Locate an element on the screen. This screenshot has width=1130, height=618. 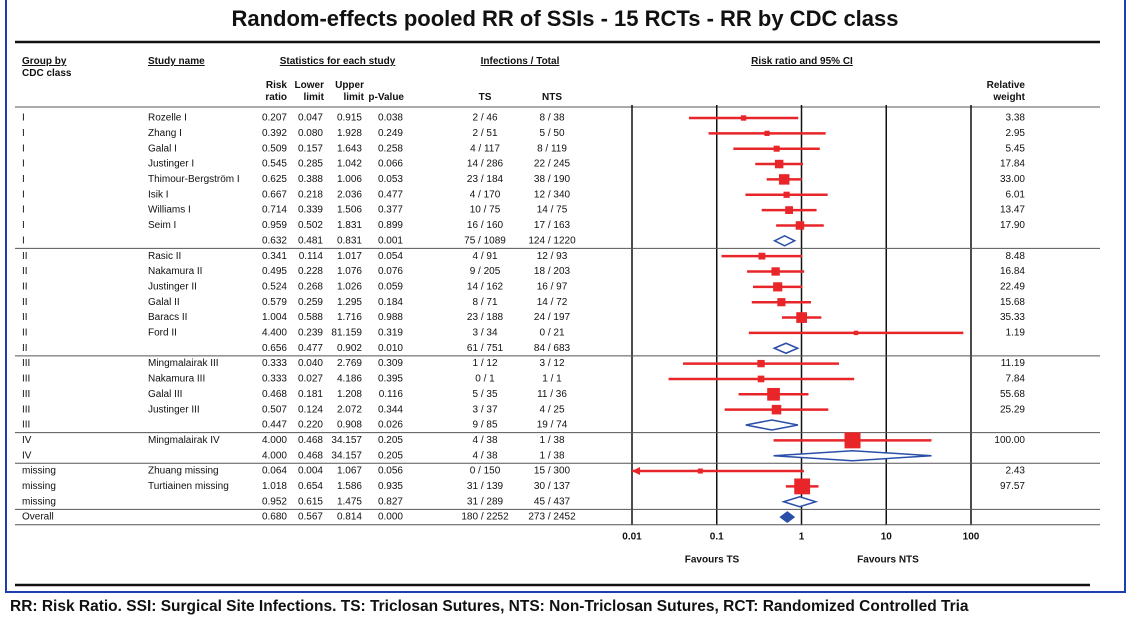
nts-count: 3 / 12 is located at coordinates (551, 363).